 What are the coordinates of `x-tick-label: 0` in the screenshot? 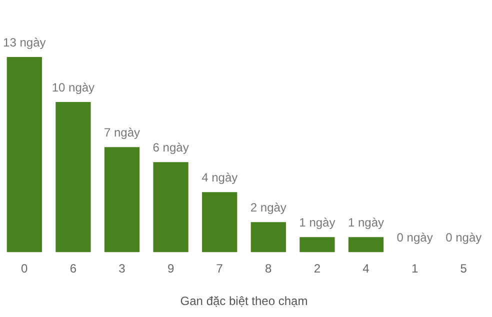 It's located at (24, 269).